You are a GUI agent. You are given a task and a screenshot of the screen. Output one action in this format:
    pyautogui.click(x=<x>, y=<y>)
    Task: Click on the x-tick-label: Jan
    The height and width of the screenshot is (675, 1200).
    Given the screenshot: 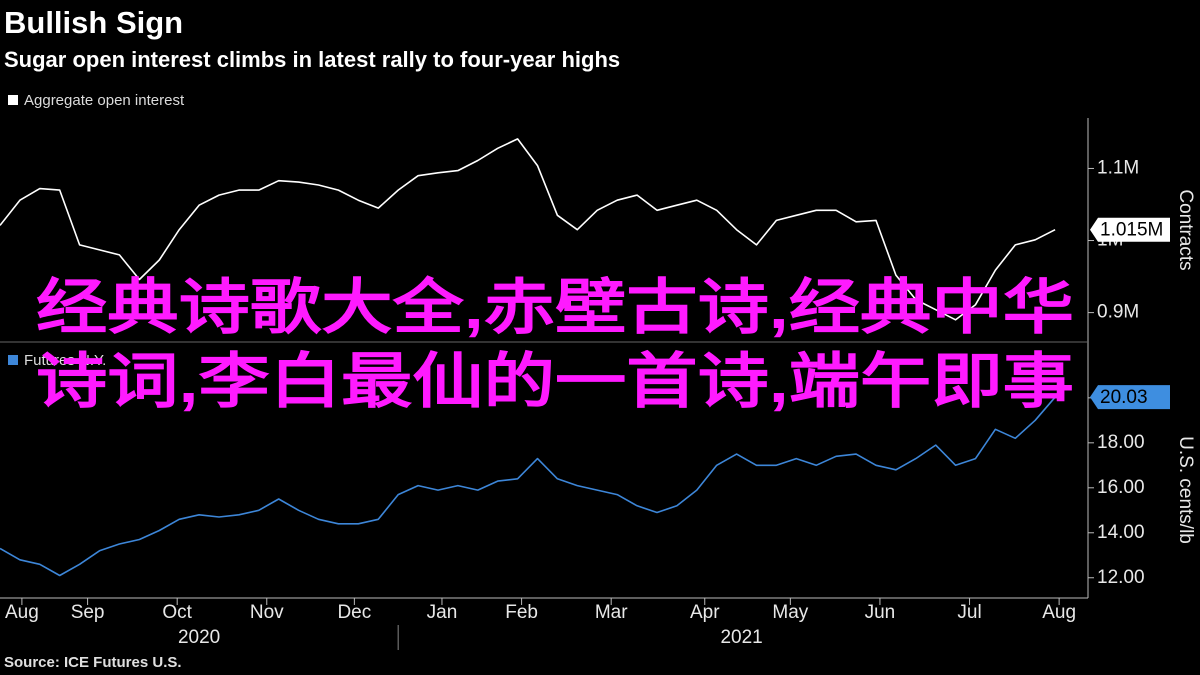 What is the action you would take?
    pyautogui.click(x=442, y=612)
    